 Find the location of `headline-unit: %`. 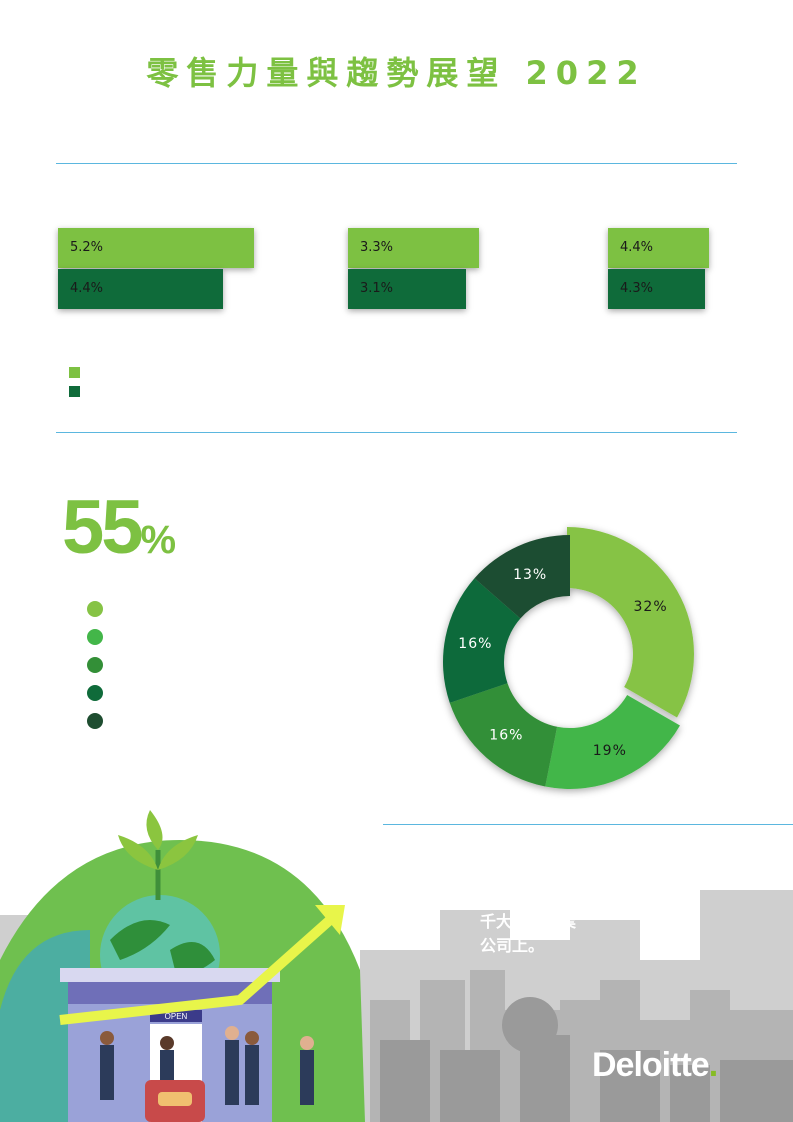

headline-unit: % is located at coordinates (158, 540).